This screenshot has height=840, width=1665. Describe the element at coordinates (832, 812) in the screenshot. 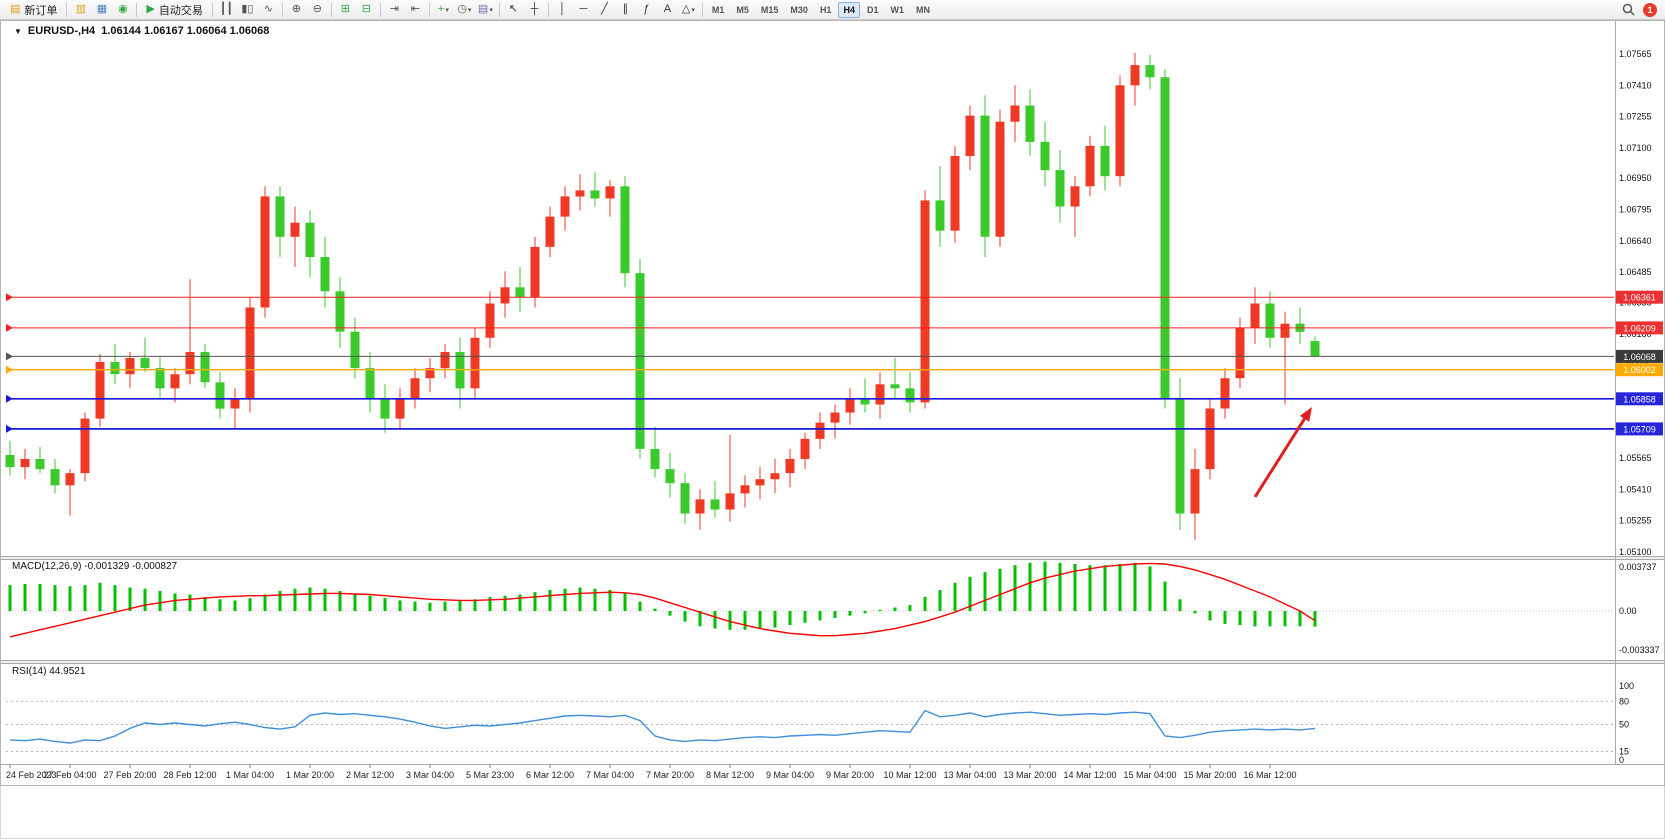

I see `status-area` at that location.